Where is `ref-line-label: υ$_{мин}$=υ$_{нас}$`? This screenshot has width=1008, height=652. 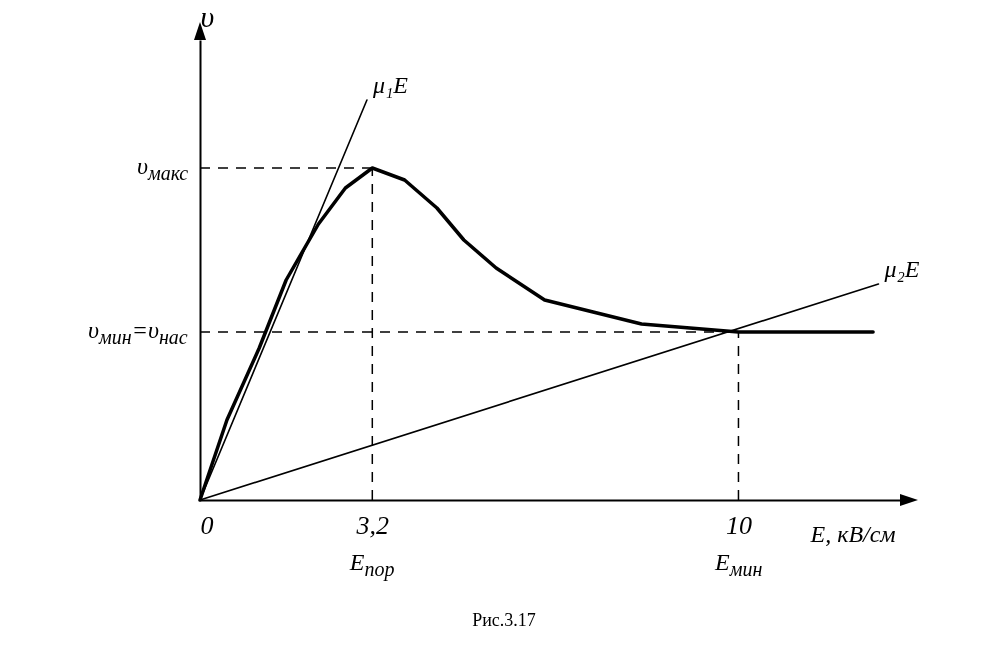
ref-line-label: υ$_{мин}$=υ$_{нас}$ is located at coordinates (138, 332).